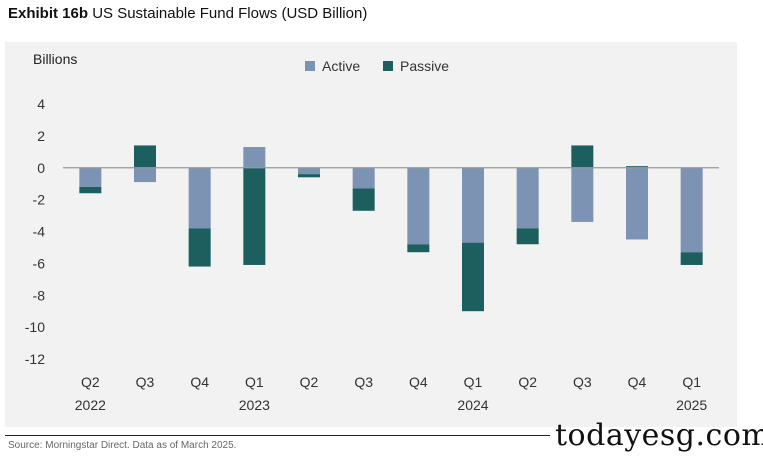 The height and width of the screenshot is (456, 763). What do you see at coordinates (35, 327) in the screenshot?
I see `y-tick-label: -10` at bounding box center [35, 327].